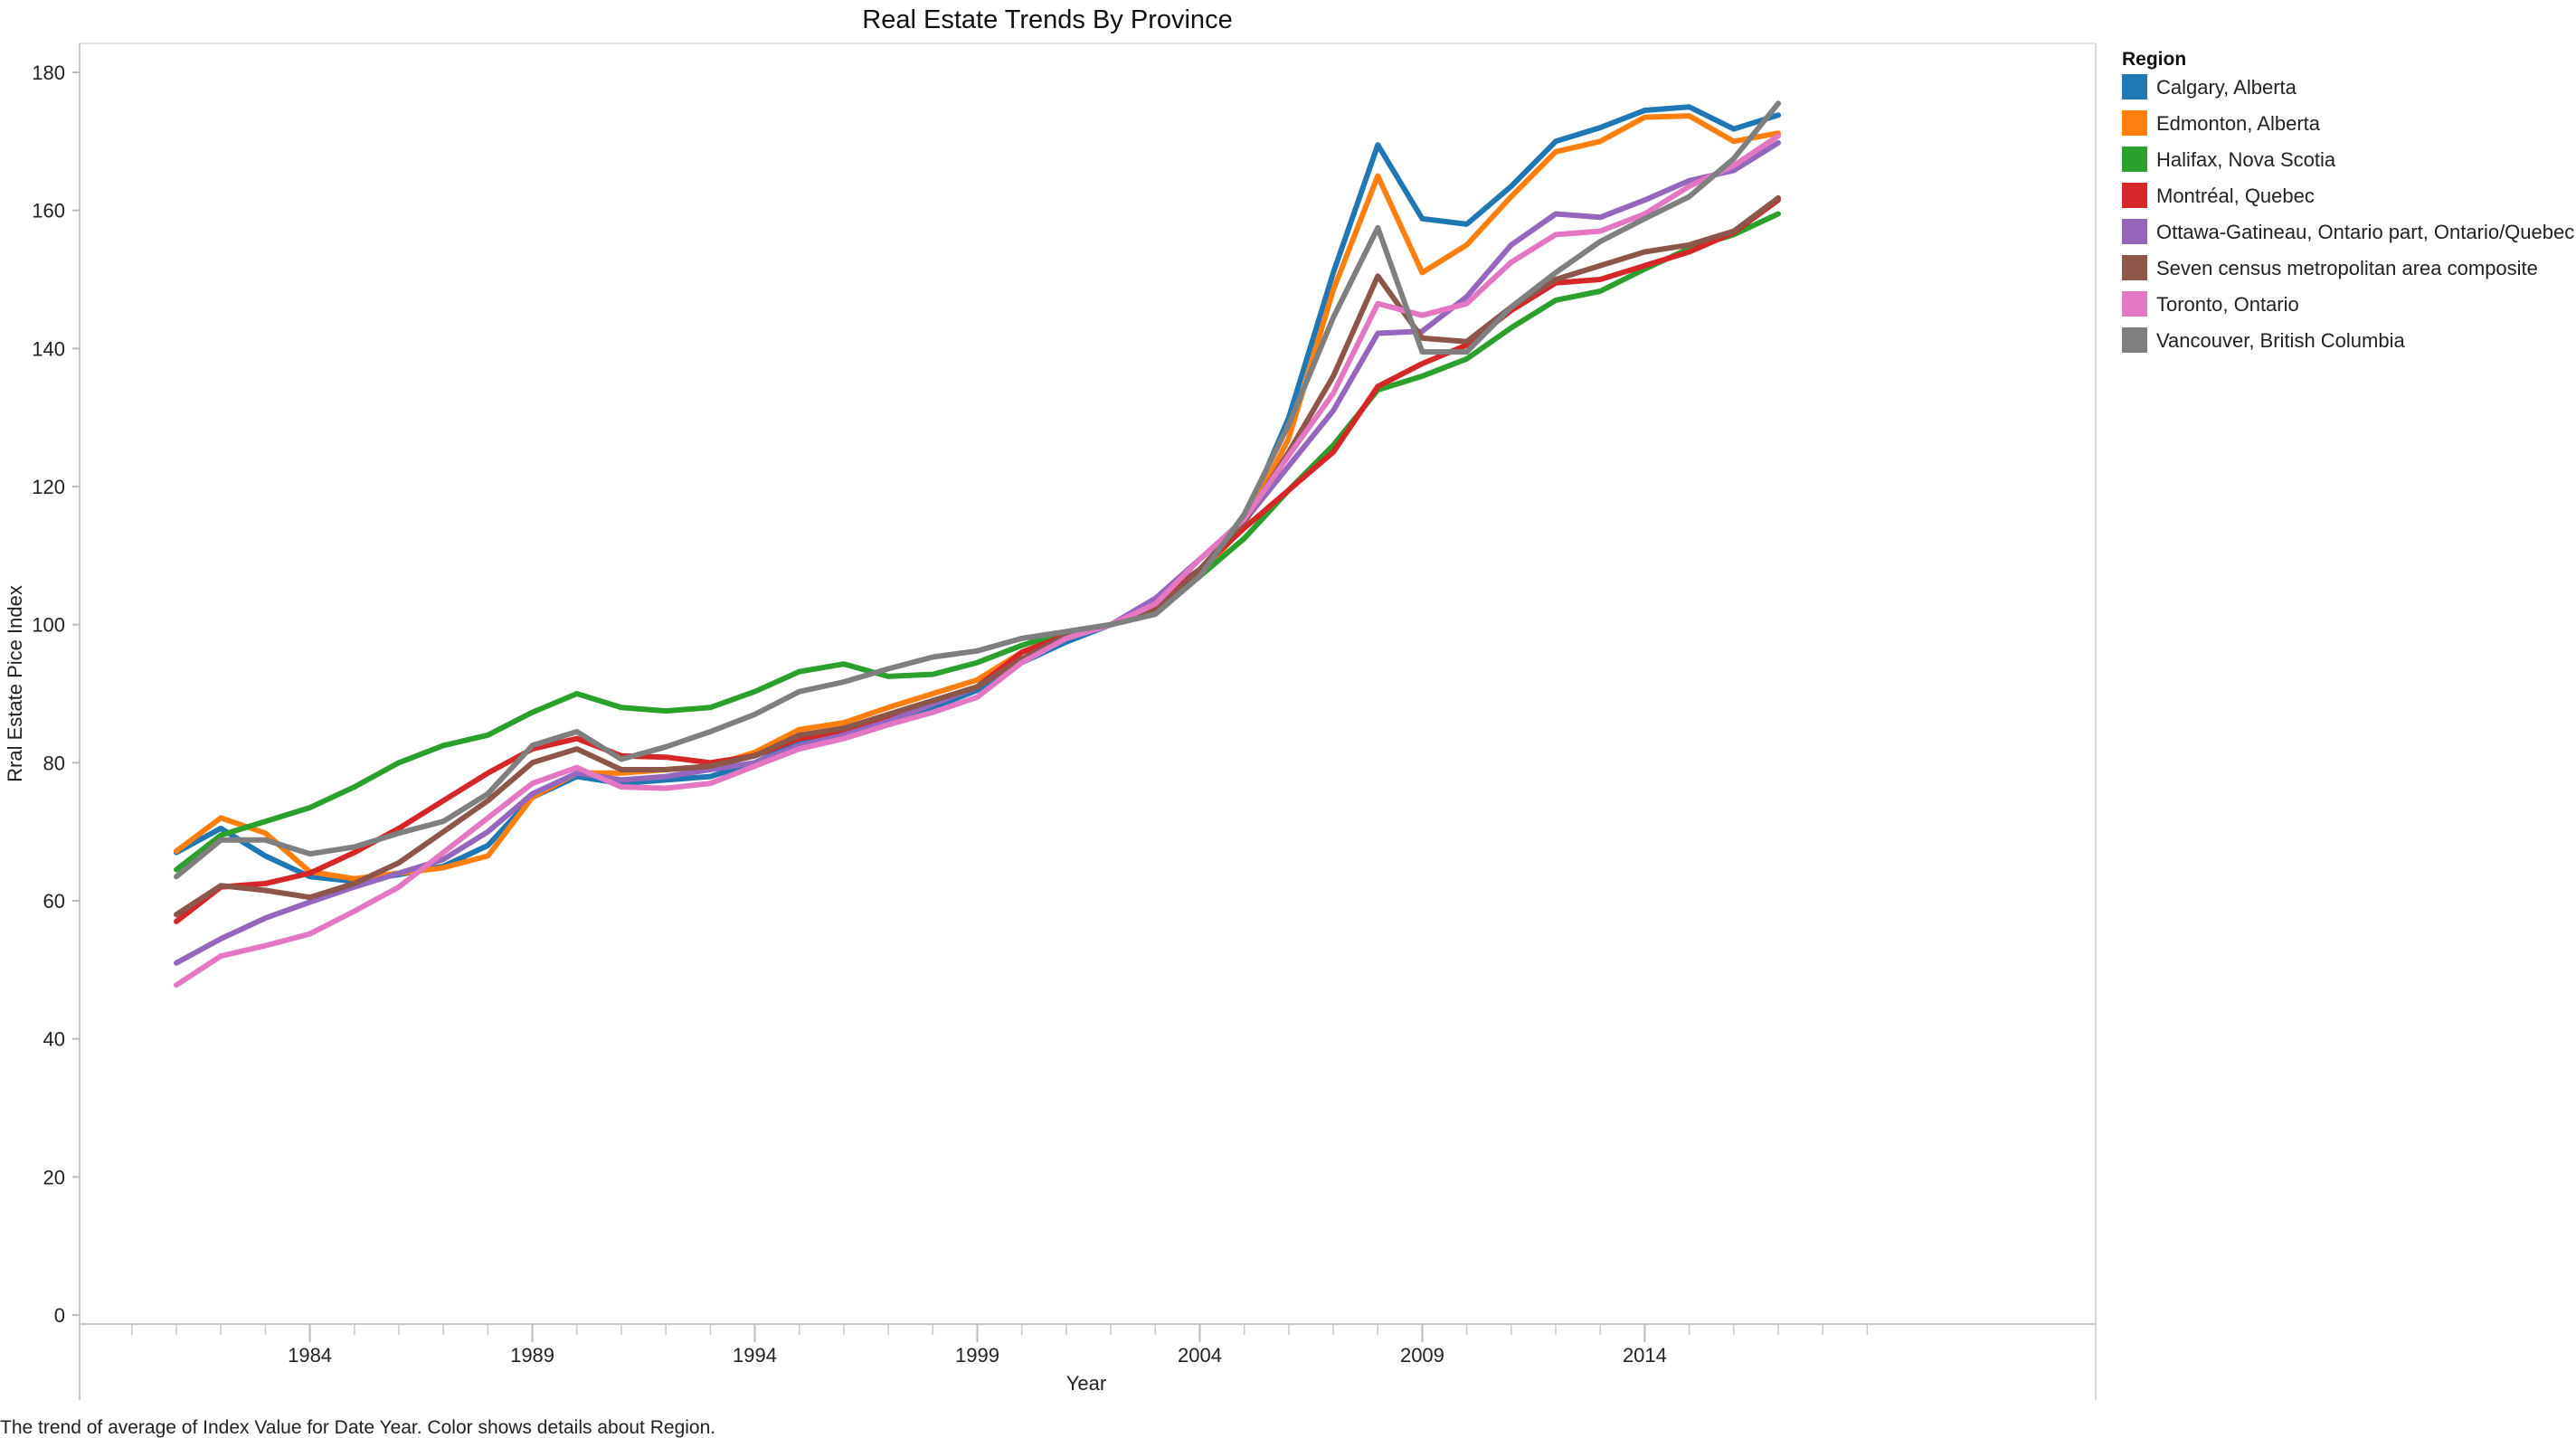  Describe the element at coordinates (2246, 159) in the screenshot. I see `legend-label: Halifax, Nova Scotia` at that location.